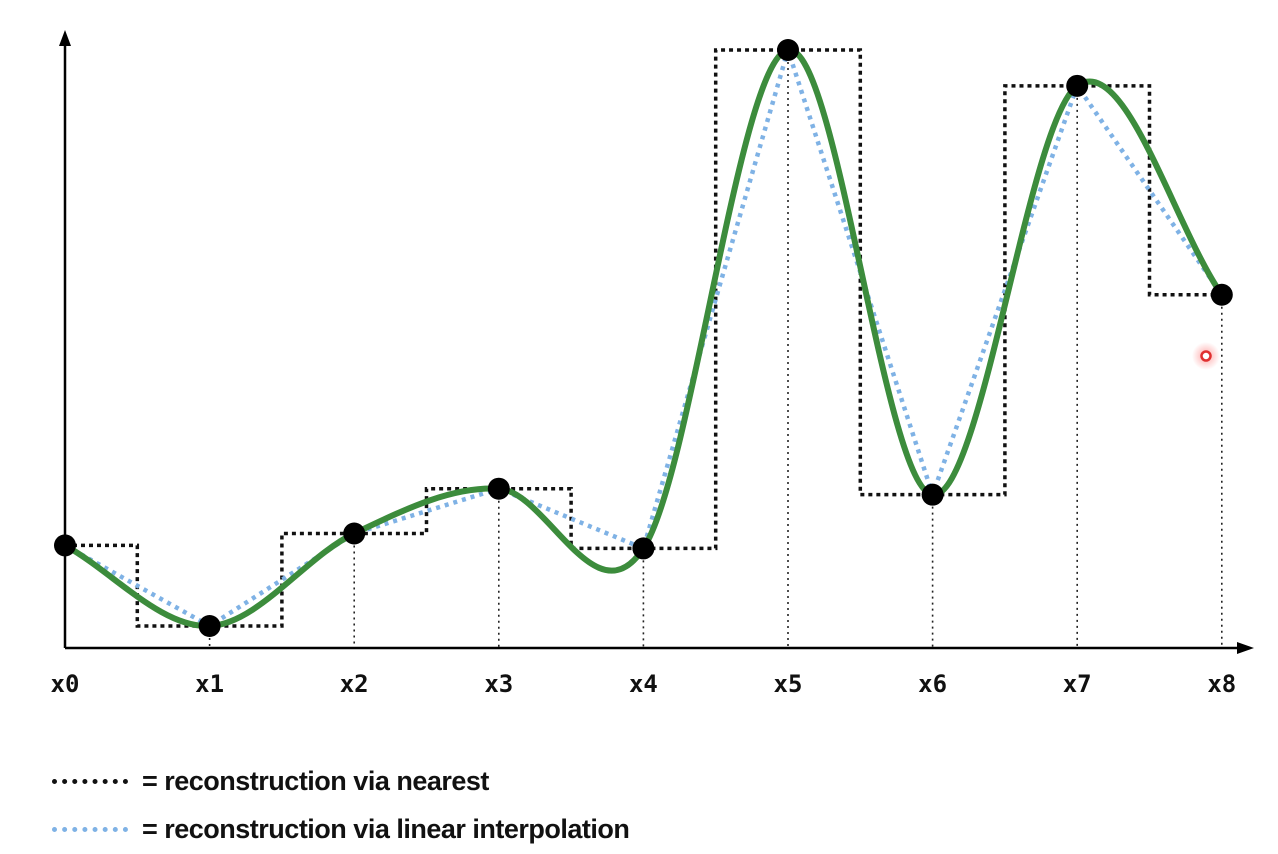 This screenshot has height=854, width=1278. I want to click on y-axis-arrowhead, so click(65, 38).